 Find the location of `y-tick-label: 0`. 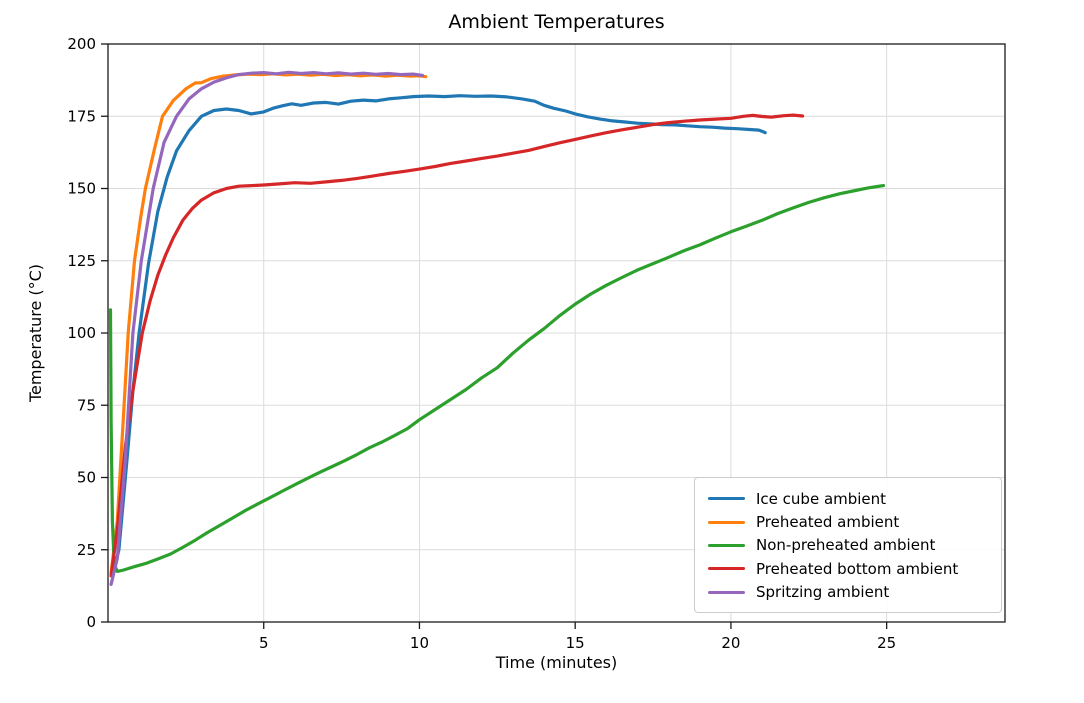

y-tick-label: 0 is located at coordinates (91, 622).